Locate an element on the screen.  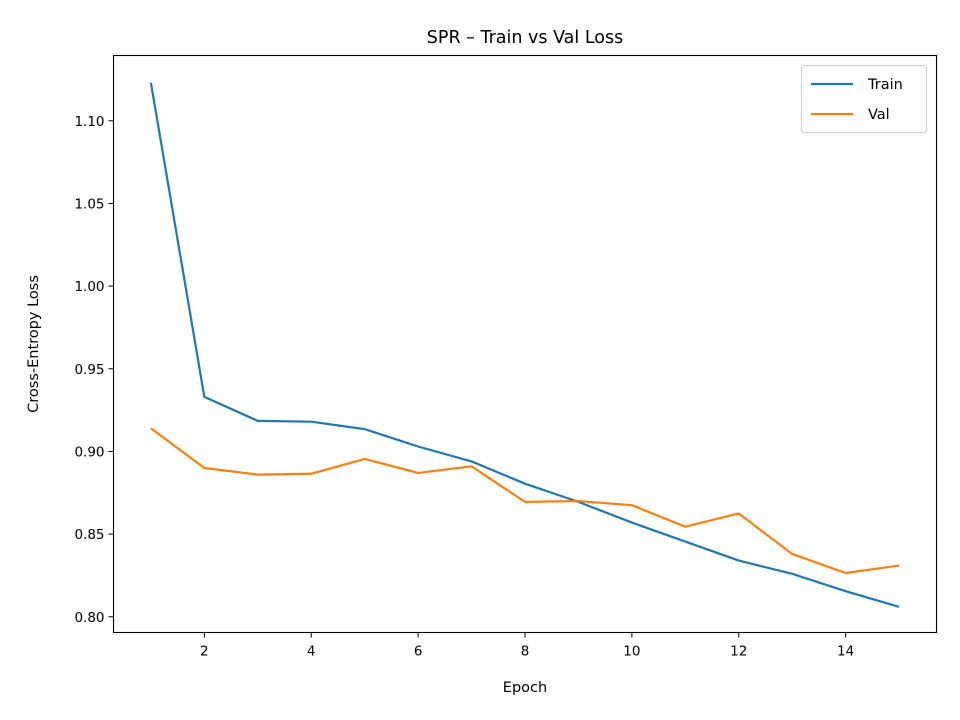
y-tick-label: 1.00 is located at coordinates (89, 287).